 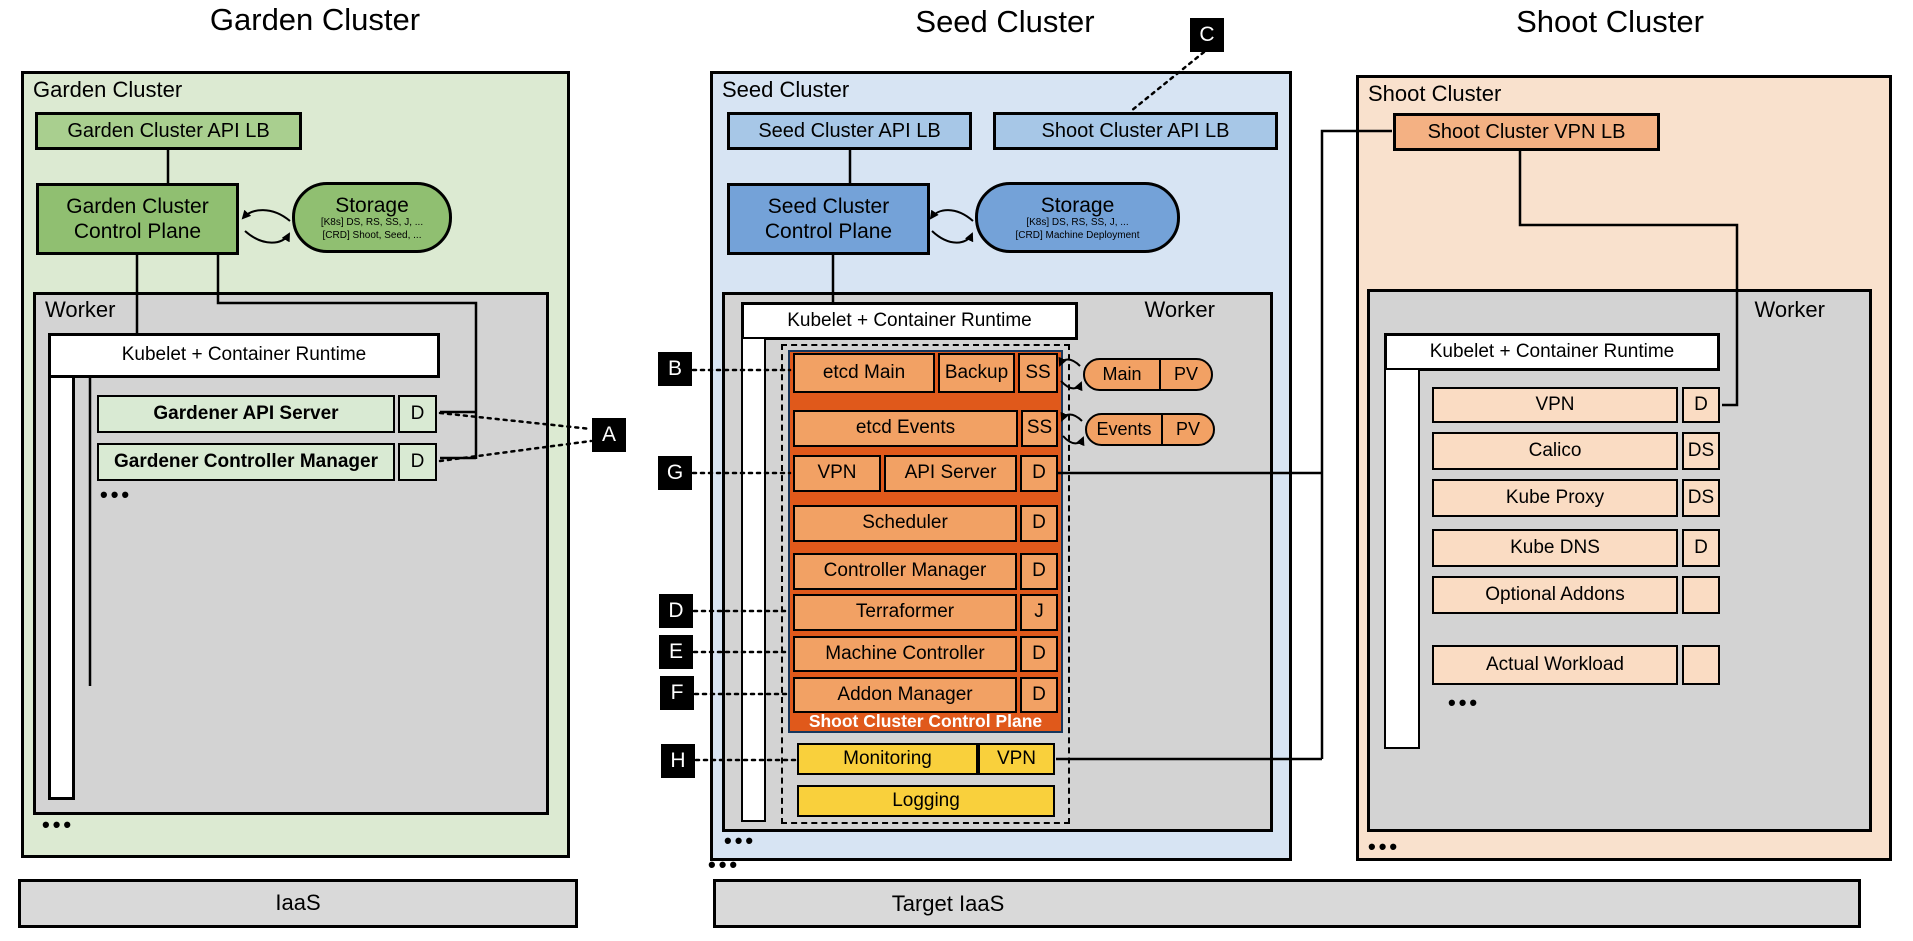 I want to click on row-actual-workload: Actual Workload, so click(x=1555, y=665).